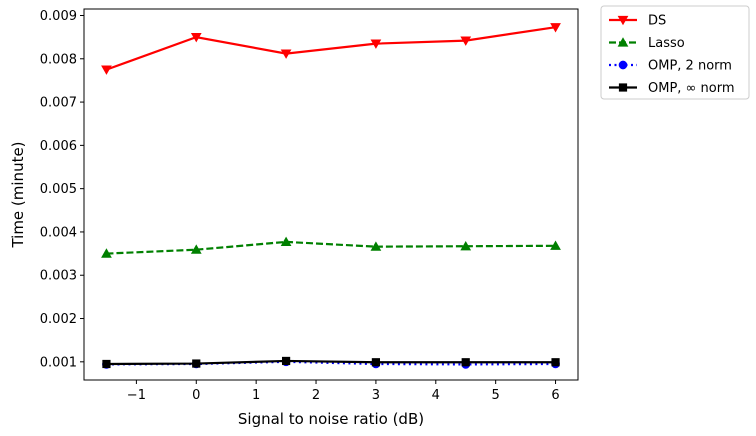 This screenshot has width=756, height=436. I want to click on x-tick-label: −1, so click(136, 395).